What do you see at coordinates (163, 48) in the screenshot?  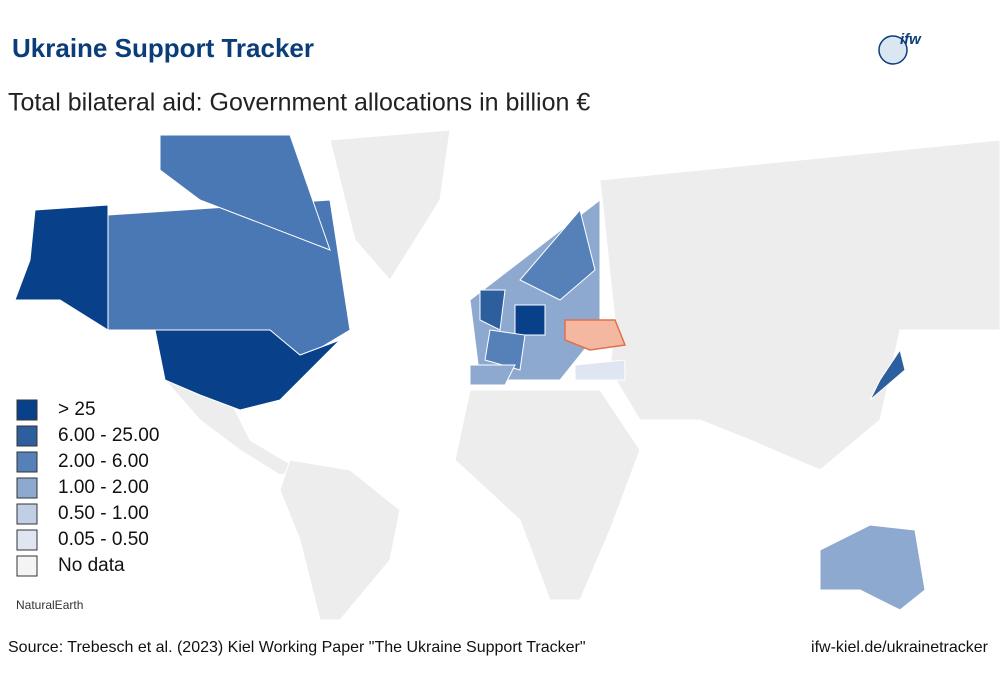 I see `title: Ukraine Support Tracker` at bounding box center [163, 48].